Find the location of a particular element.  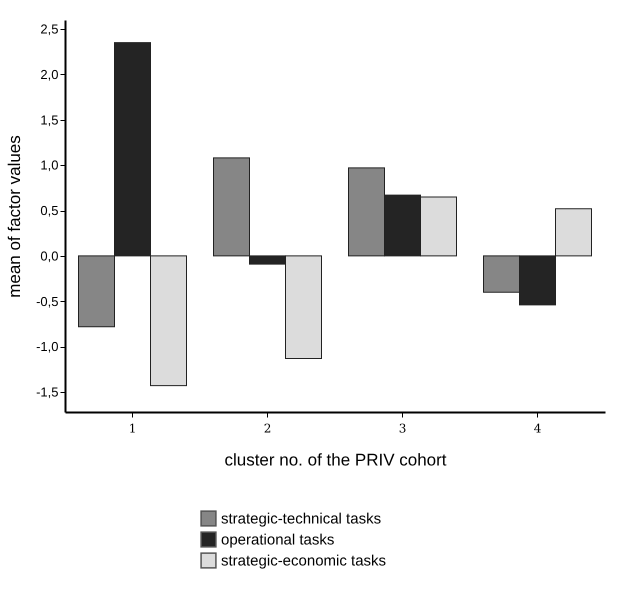

y-tick-label: 2,5 is located at coordinates (49, 29).